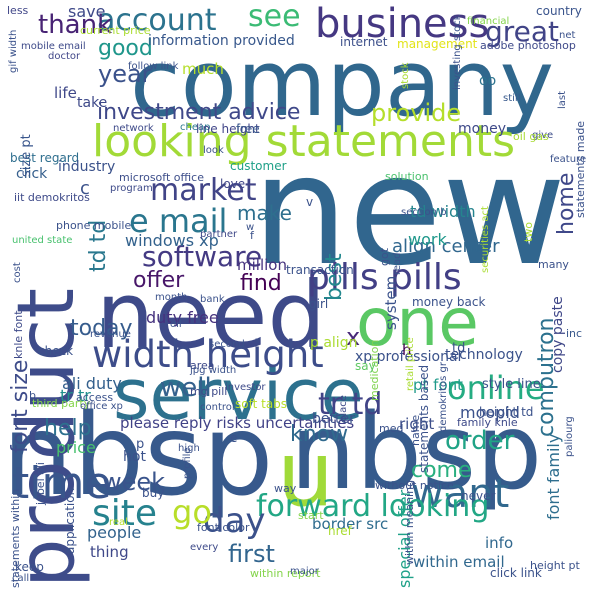 Image resolution: width=590 pixels, height=590 pixels. Describe the element at coordinates (125, 48) in the screenshot. I see `cloud-word: good` at that location.